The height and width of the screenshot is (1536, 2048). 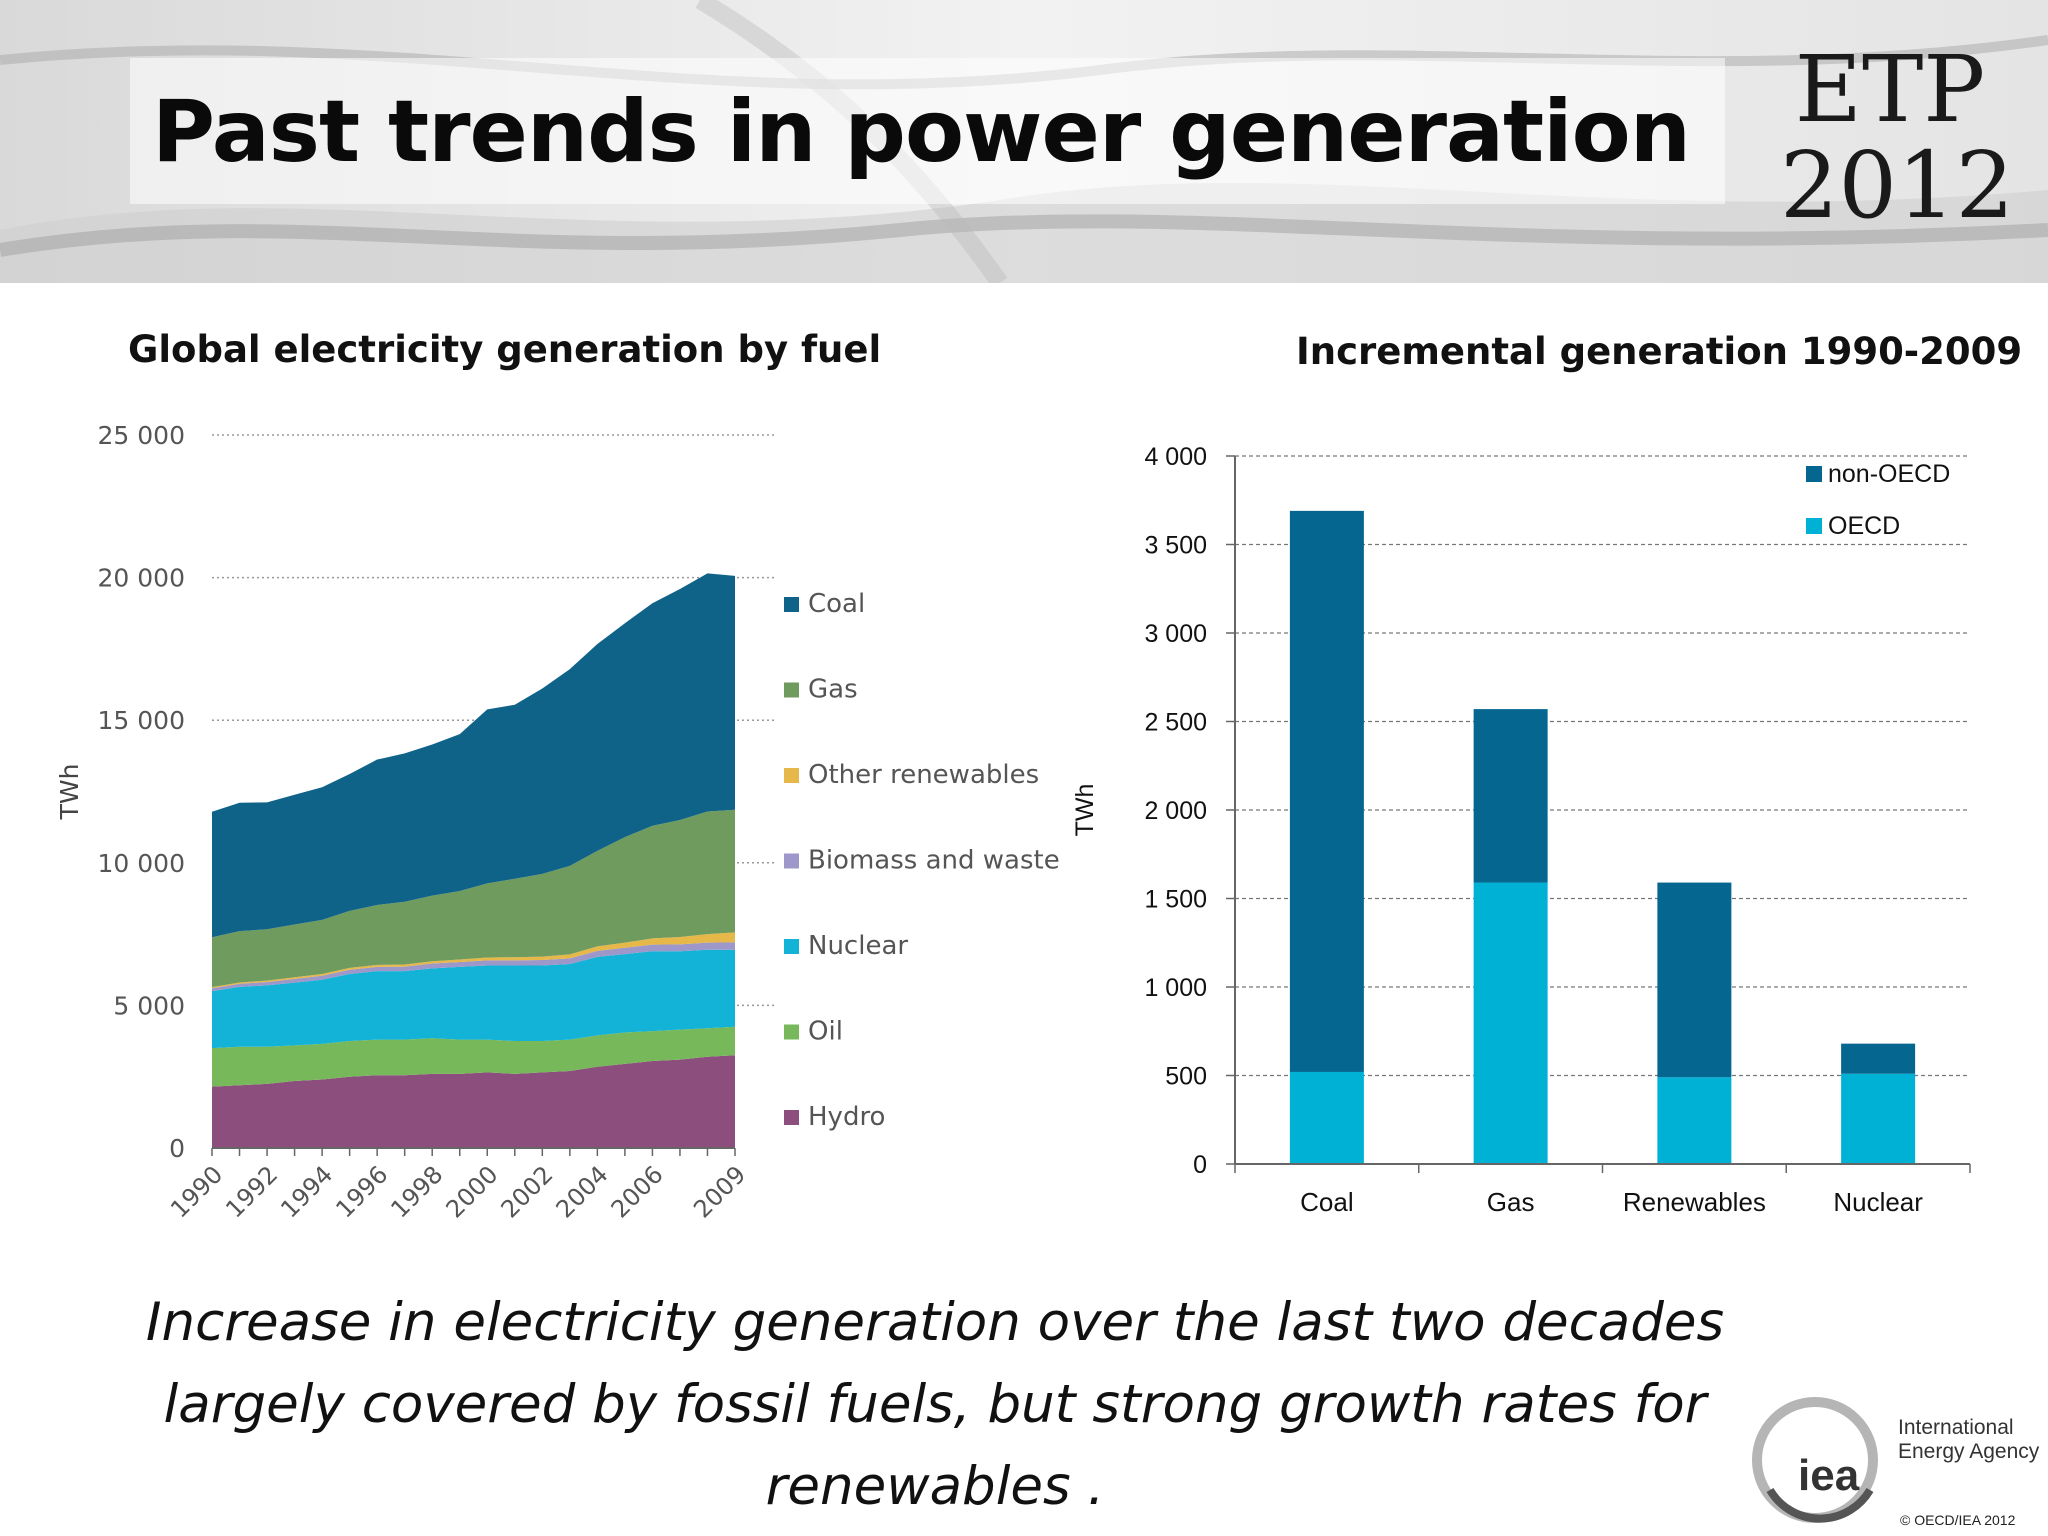 I want to click on legend-label: Other renewables, so click(x=923, y=775).